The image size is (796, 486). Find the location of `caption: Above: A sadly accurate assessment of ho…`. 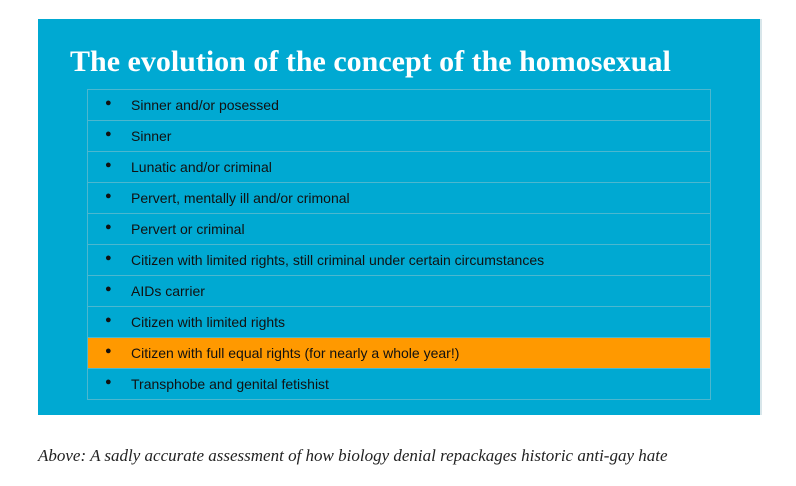

caption: Above: A sadly accurate assessment of ho… is located at coordinates (353, 455).